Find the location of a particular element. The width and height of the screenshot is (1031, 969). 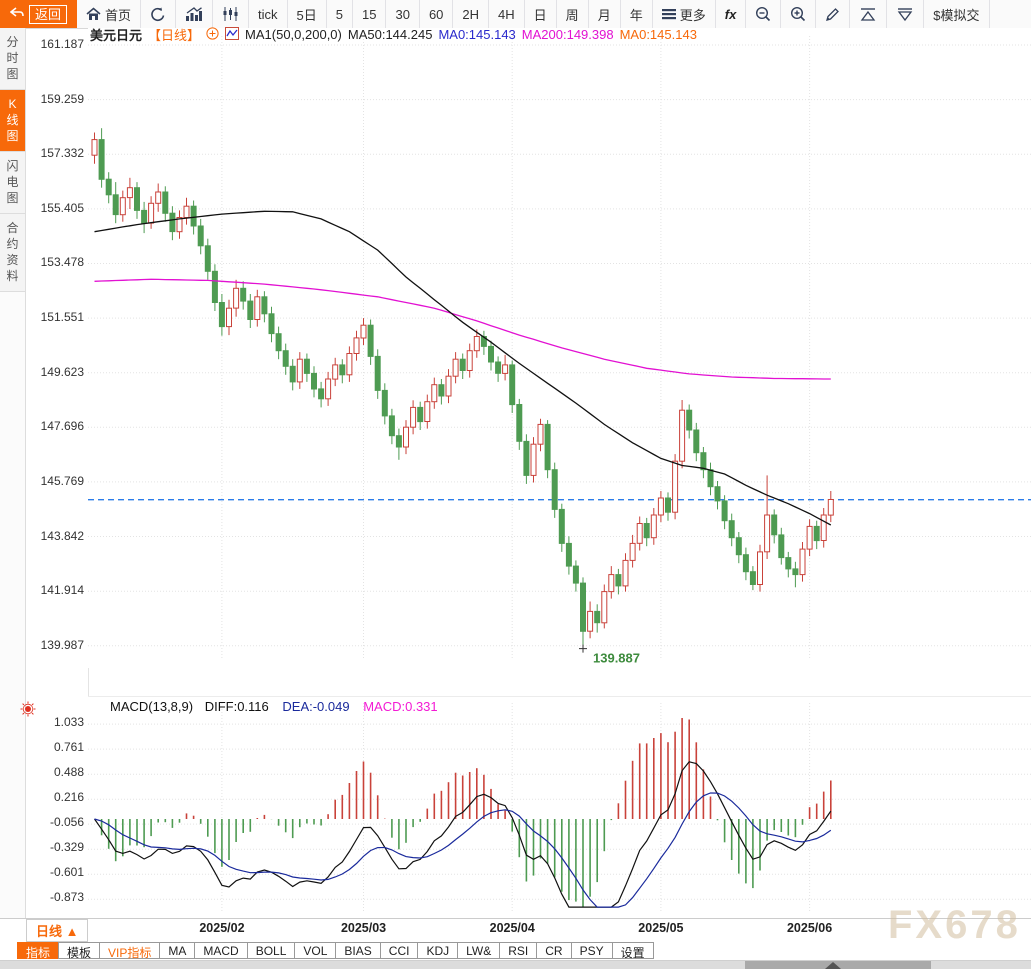

draw-button is located at coordinates (833, 14).